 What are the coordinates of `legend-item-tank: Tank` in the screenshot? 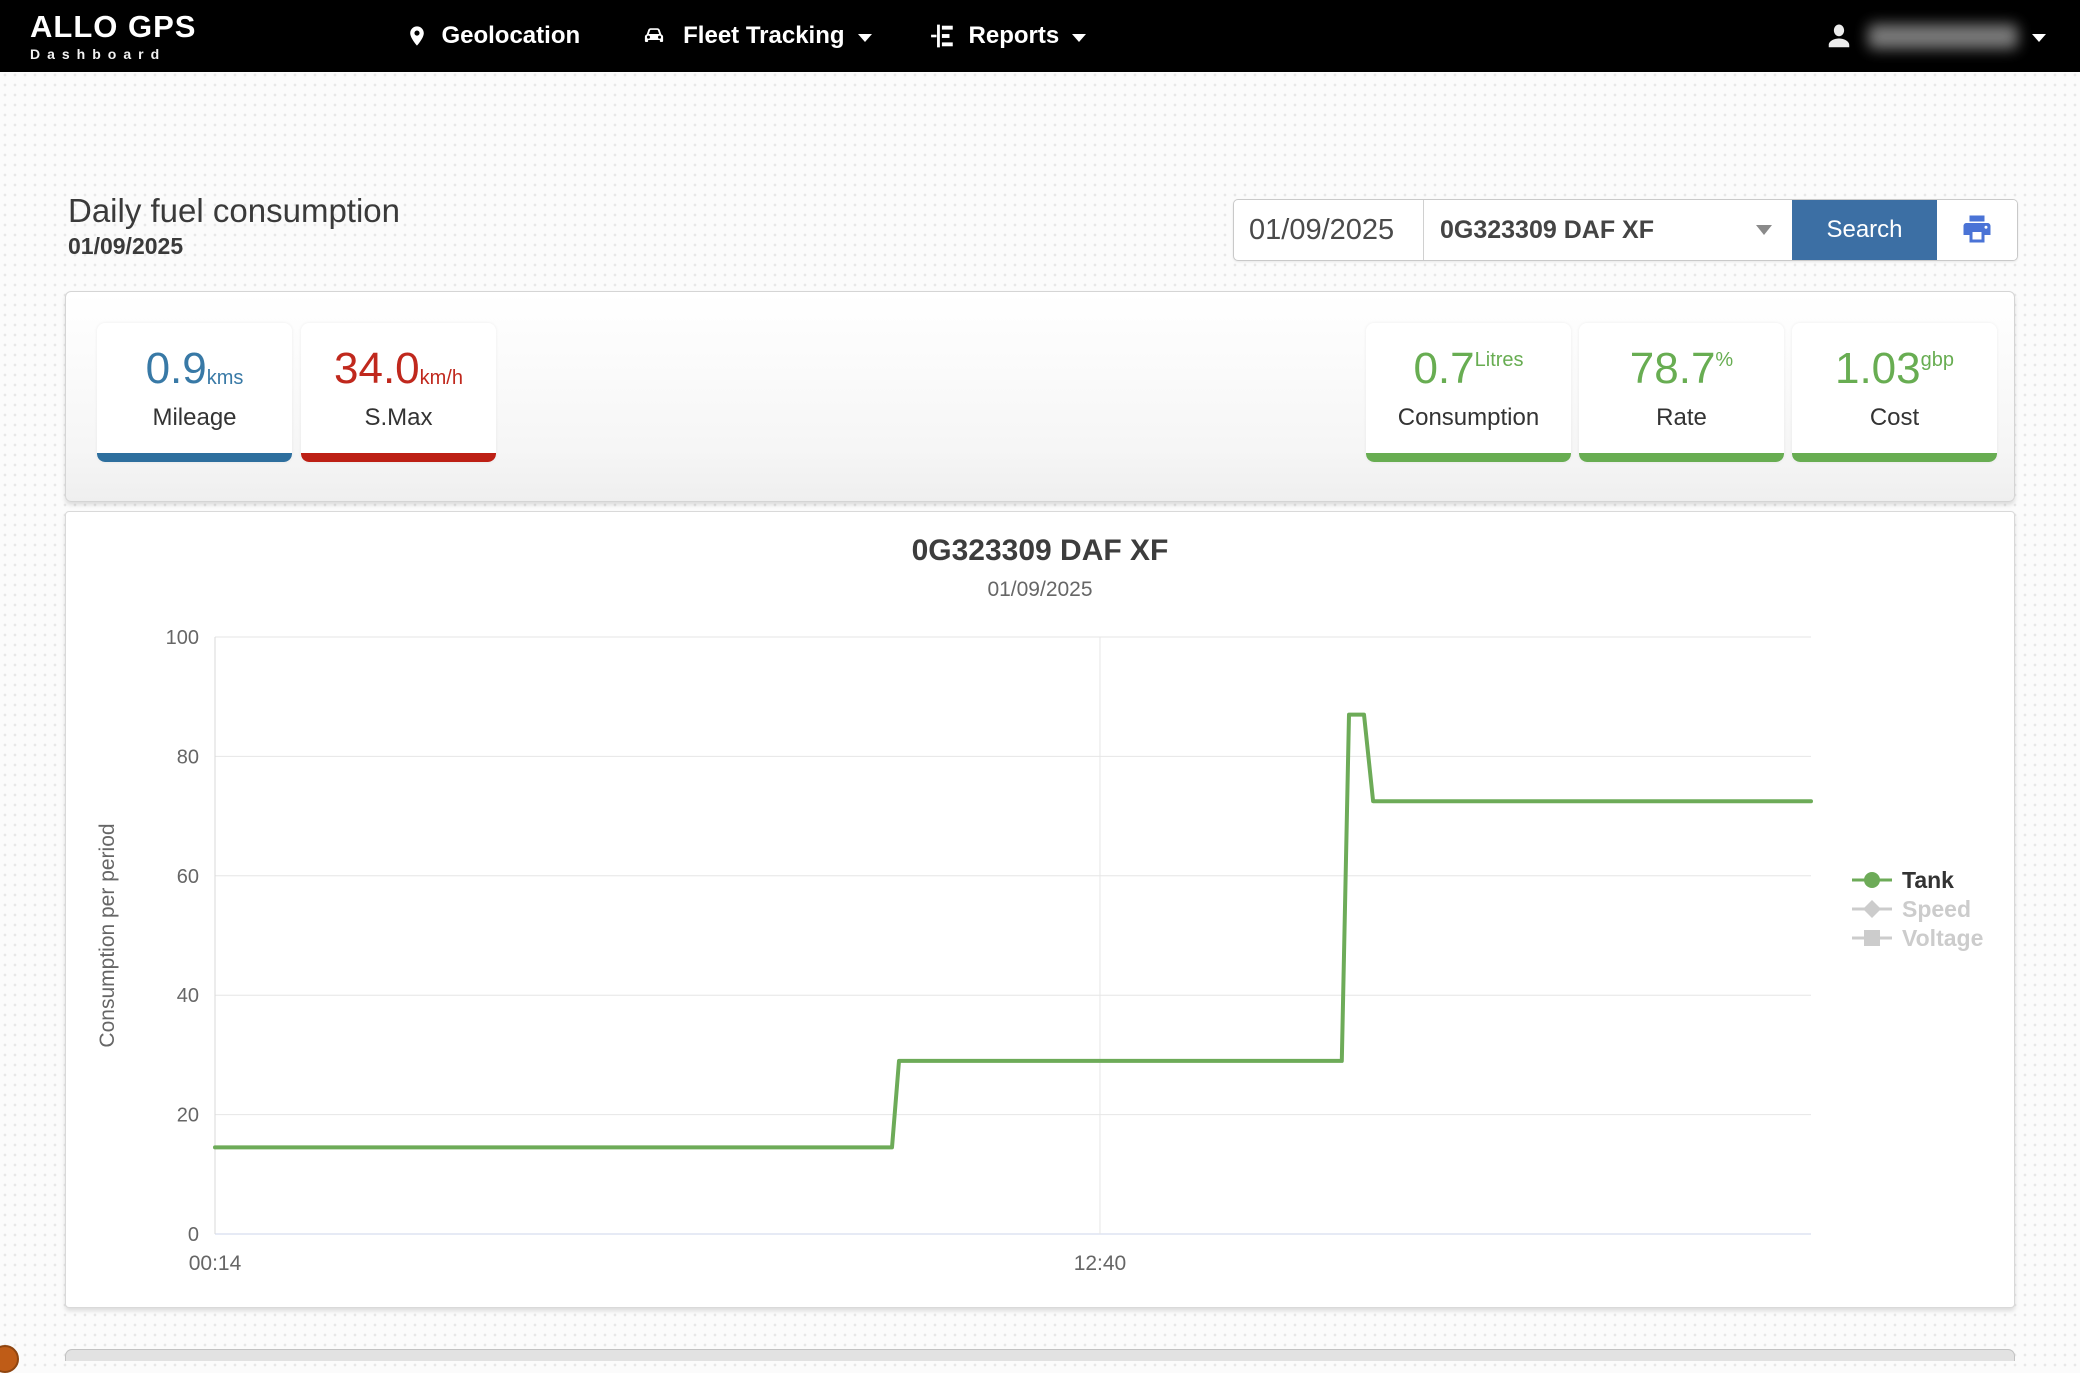 It's located at (1903, 880).